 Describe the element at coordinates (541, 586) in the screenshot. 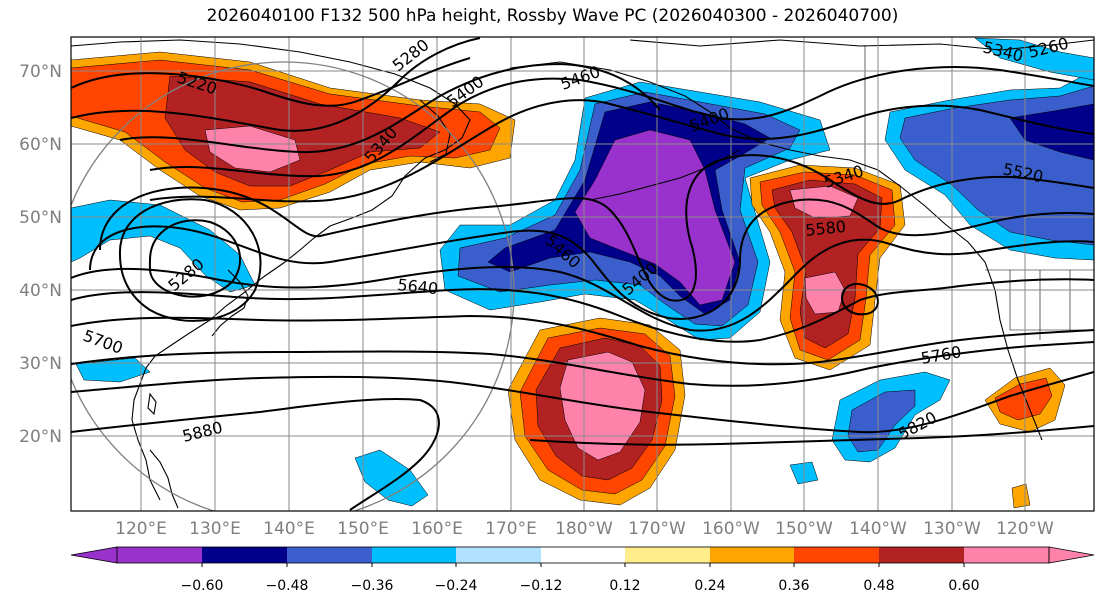

I see `colorbar-tick-label: −0.12` at that location.